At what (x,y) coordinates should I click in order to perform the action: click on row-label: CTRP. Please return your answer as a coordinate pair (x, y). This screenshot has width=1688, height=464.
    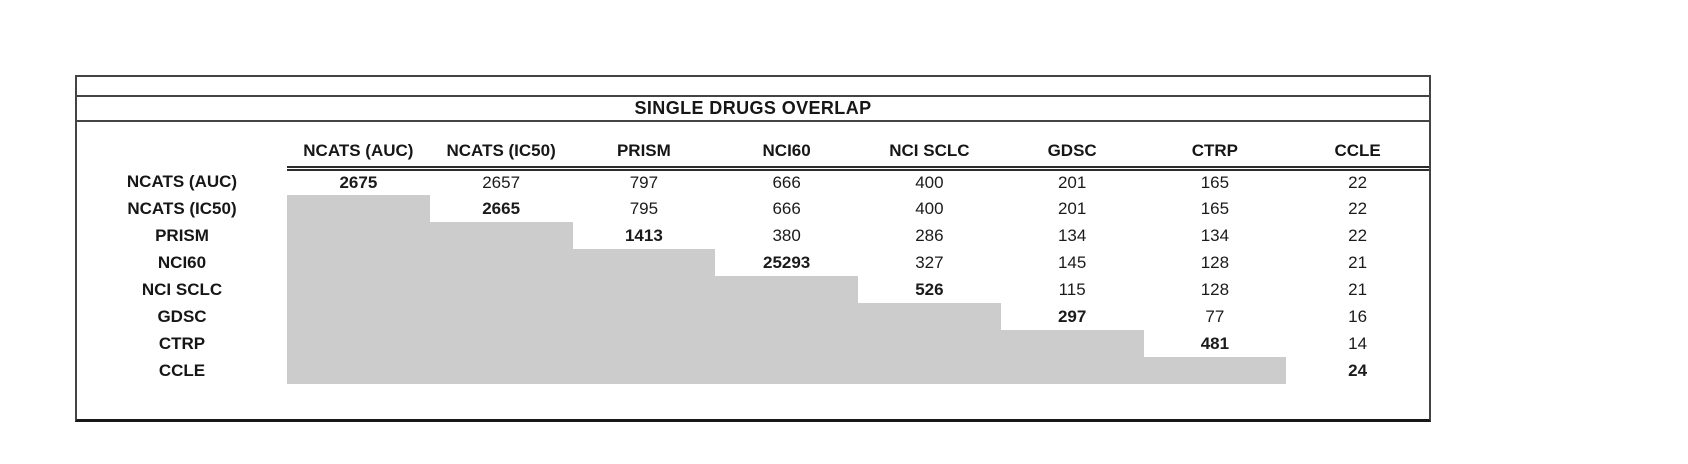
    Looking at the image, I should click on (182, 343).